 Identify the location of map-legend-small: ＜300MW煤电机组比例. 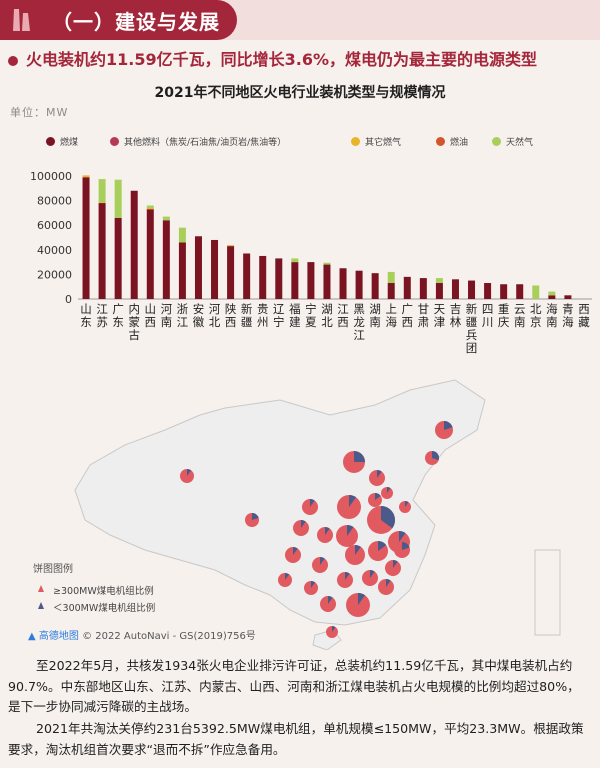
(96, 607).